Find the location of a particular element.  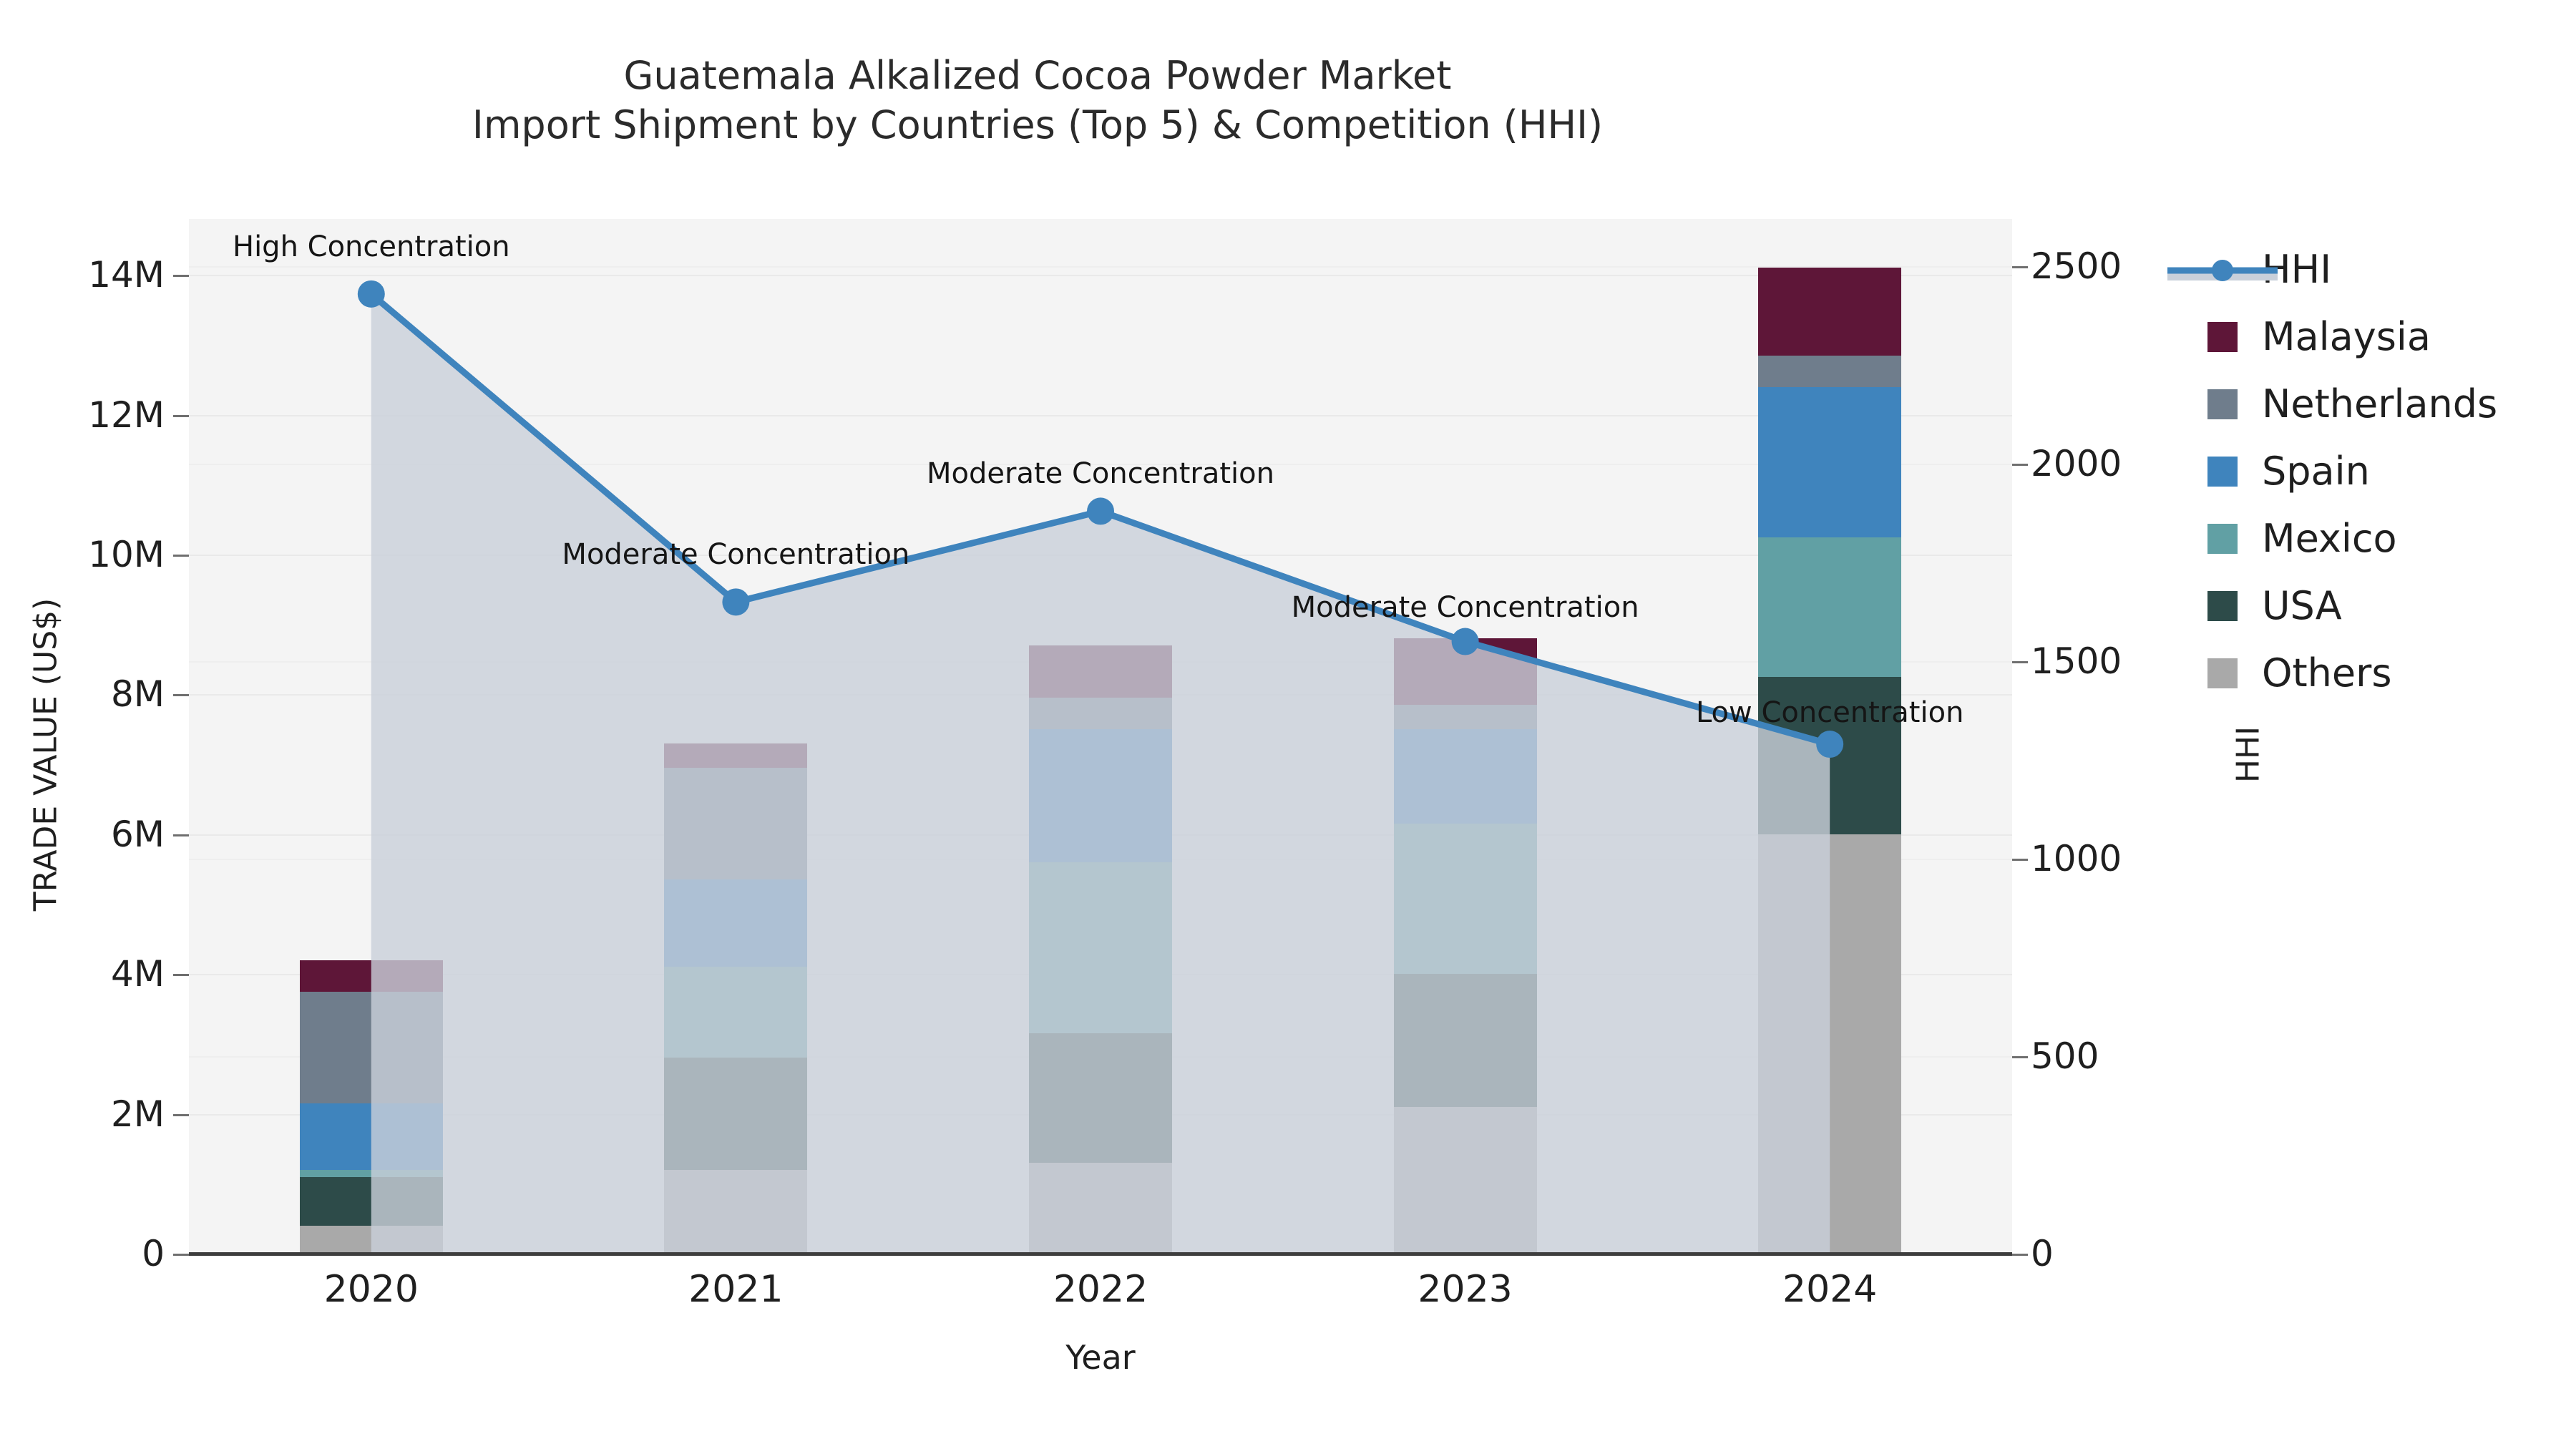

x-tick-2023: 2023 is located at coordinates (1465, 1289).